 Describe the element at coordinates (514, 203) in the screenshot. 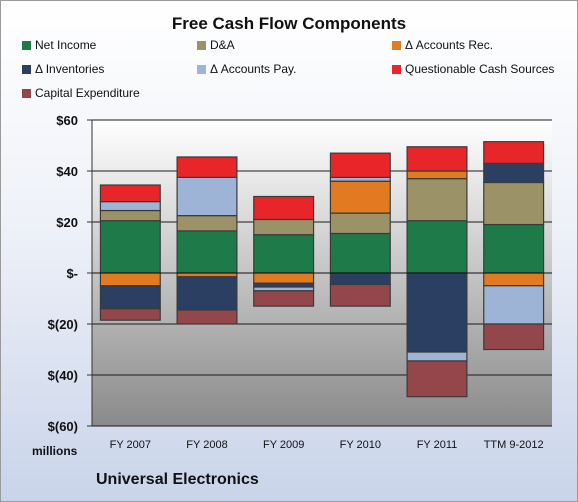

I see `bar-d-a-ttm-9-2012` at that location.